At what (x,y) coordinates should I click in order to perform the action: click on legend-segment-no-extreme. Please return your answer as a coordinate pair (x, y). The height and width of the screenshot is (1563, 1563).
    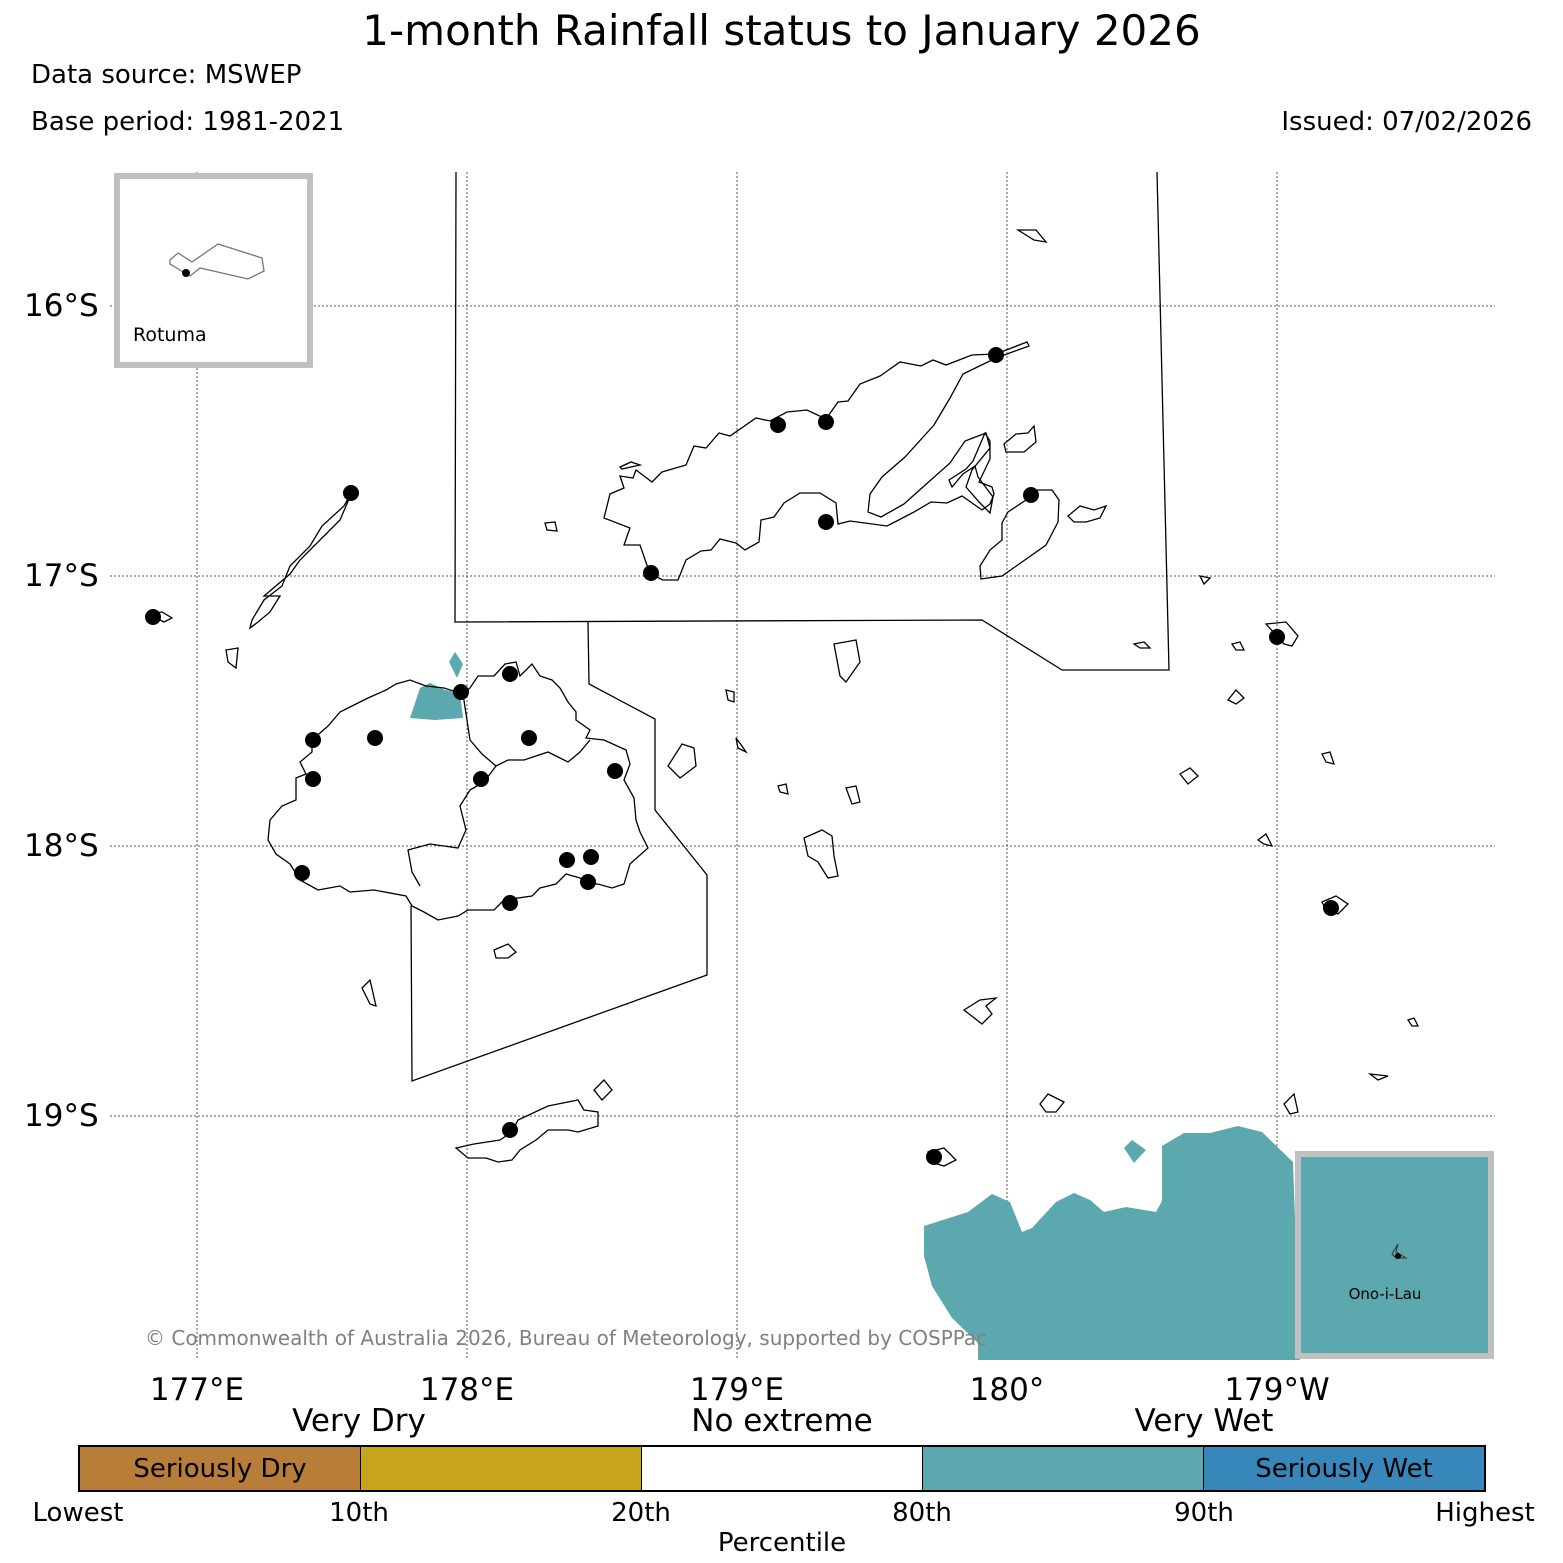
    Looking at the image, I should click on (782, 1468).